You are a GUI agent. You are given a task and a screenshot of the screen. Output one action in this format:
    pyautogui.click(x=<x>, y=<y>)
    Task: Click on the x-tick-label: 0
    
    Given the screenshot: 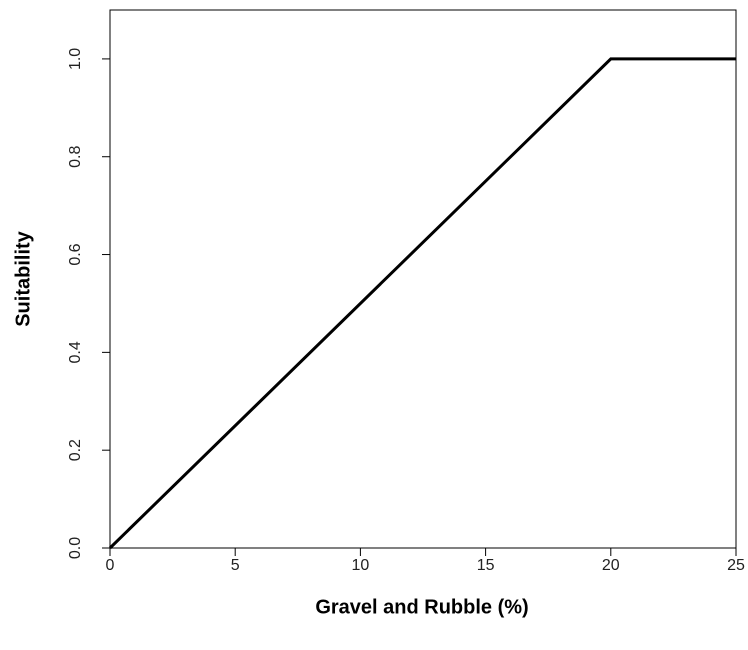 What is the action you would take?
    pyautogui.click(x=110, y=565)
    